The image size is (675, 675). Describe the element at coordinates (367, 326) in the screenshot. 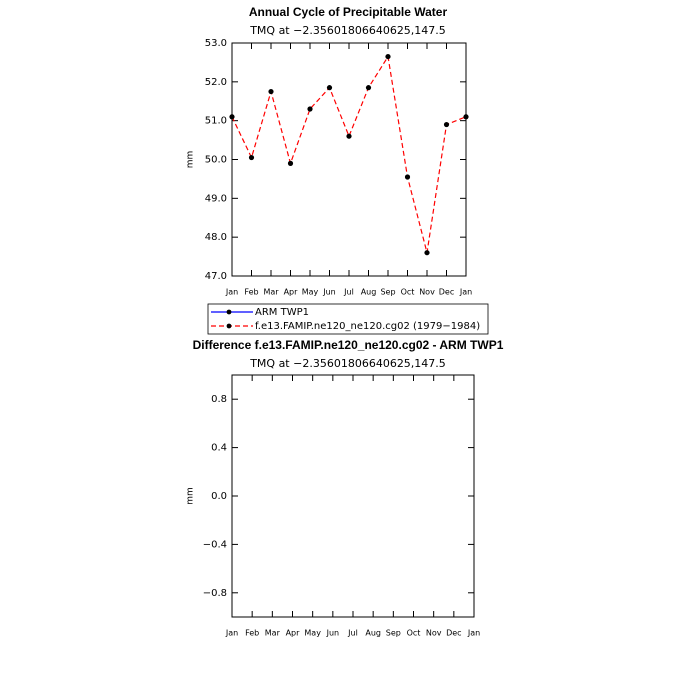

I see `legend-label: f.e13.FAMIP.ne120_ne120.cg02 (1979−1984)` at that location.